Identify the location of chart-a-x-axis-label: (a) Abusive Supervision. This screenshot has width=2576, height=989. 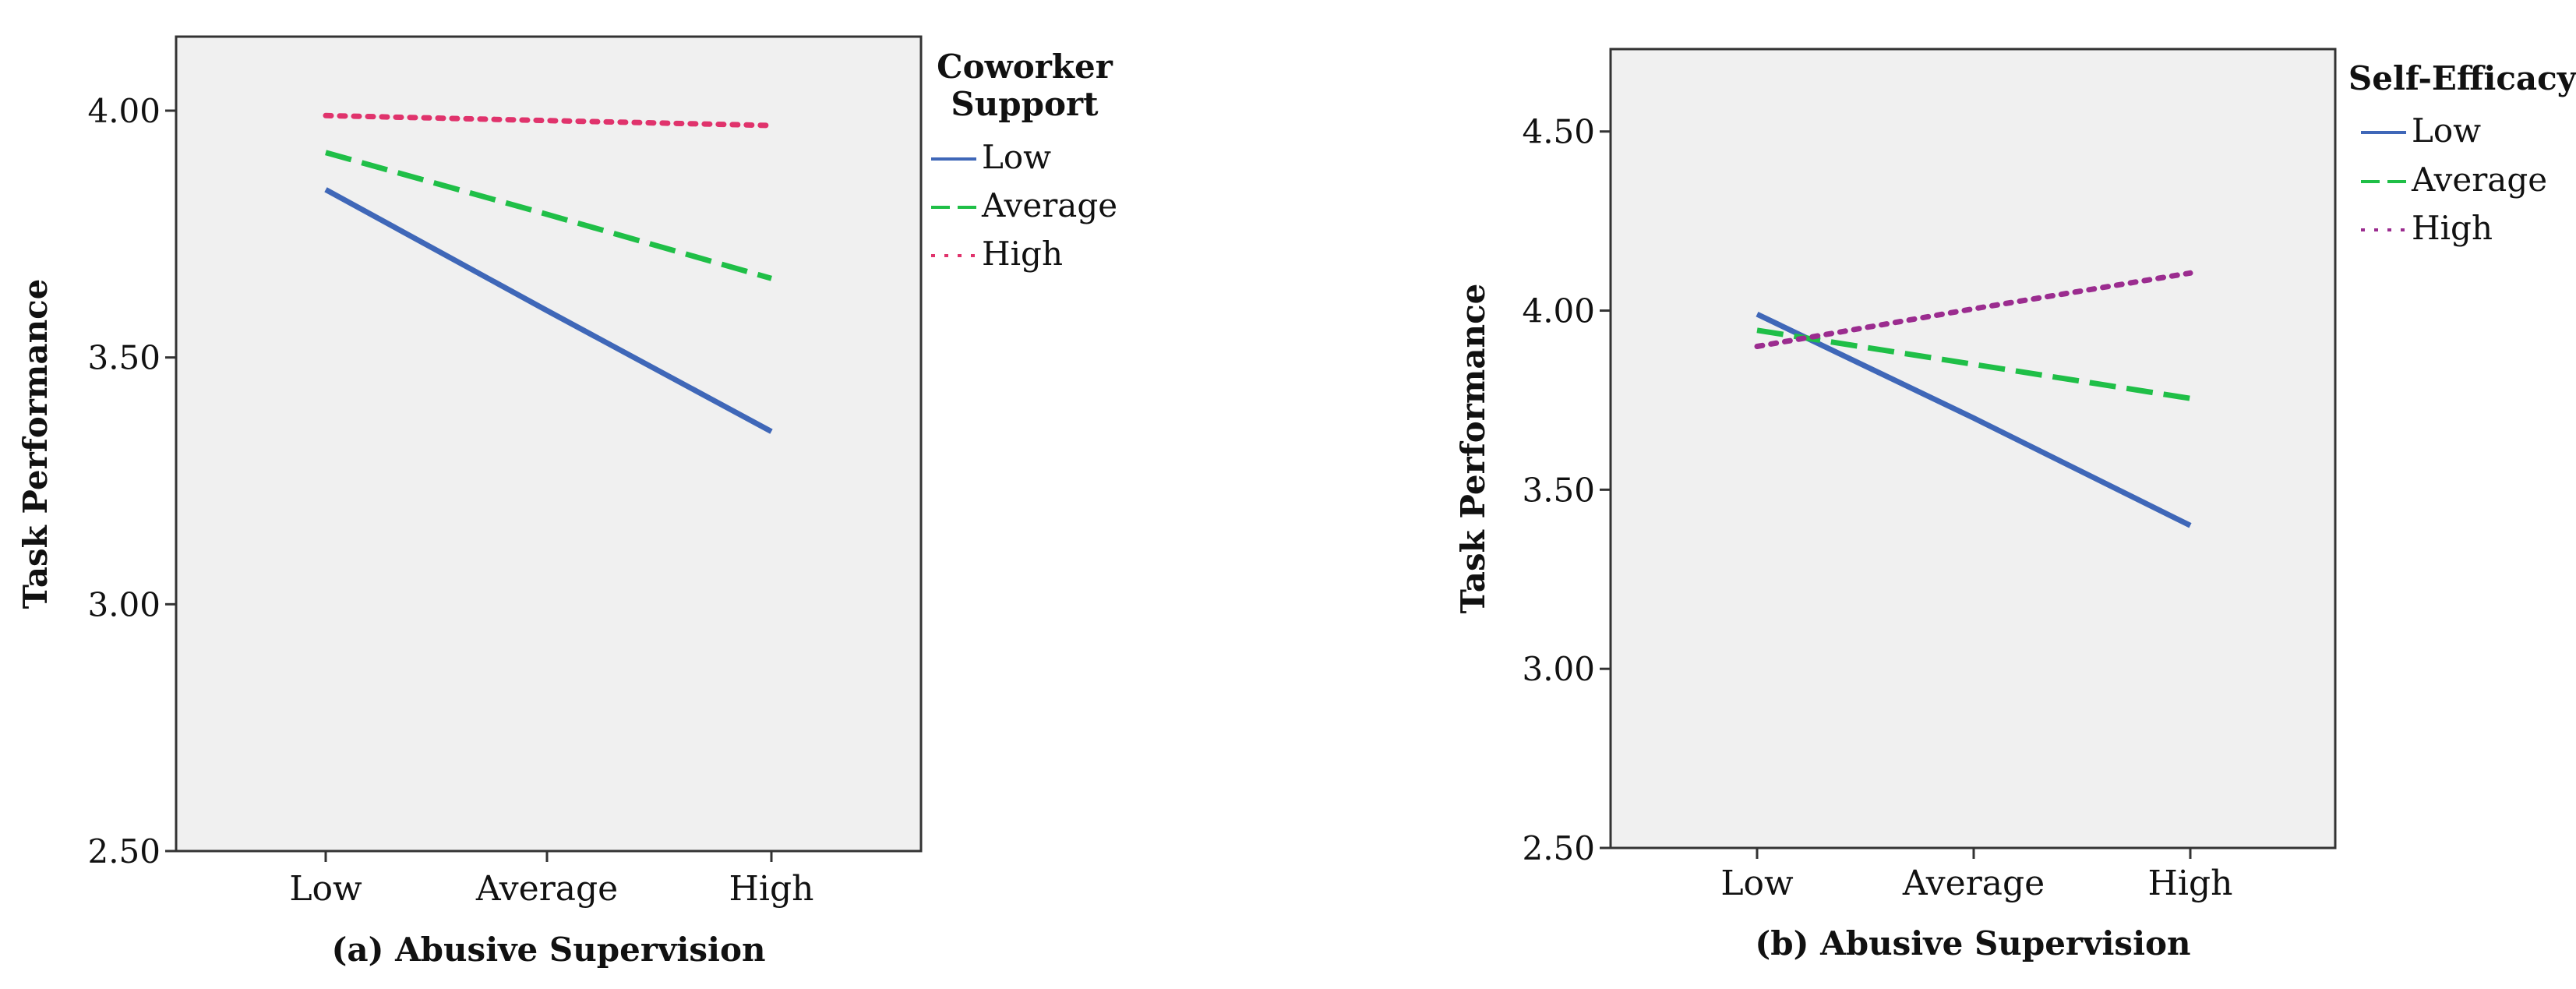
(548, 950).